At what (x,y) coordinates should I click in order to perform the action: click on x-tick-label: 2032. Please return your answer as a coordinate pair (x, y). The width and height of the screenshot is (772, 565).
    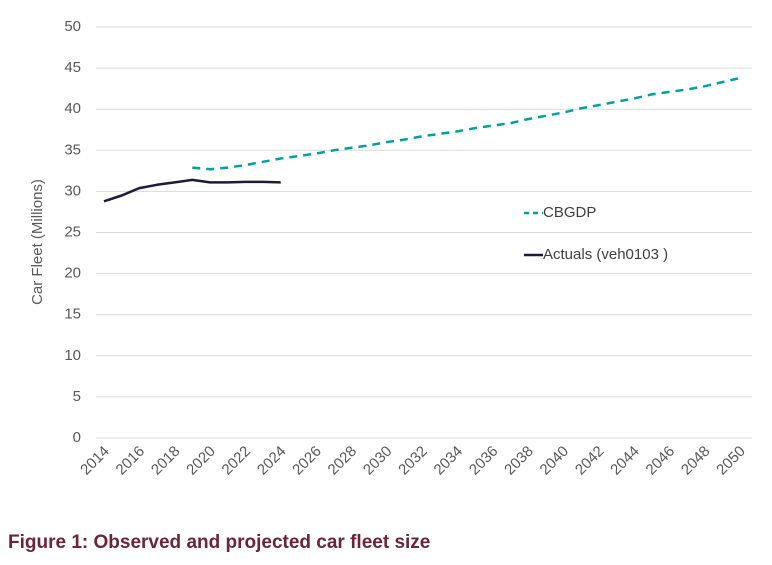
    Looking at the image, I should click on (413, 461).